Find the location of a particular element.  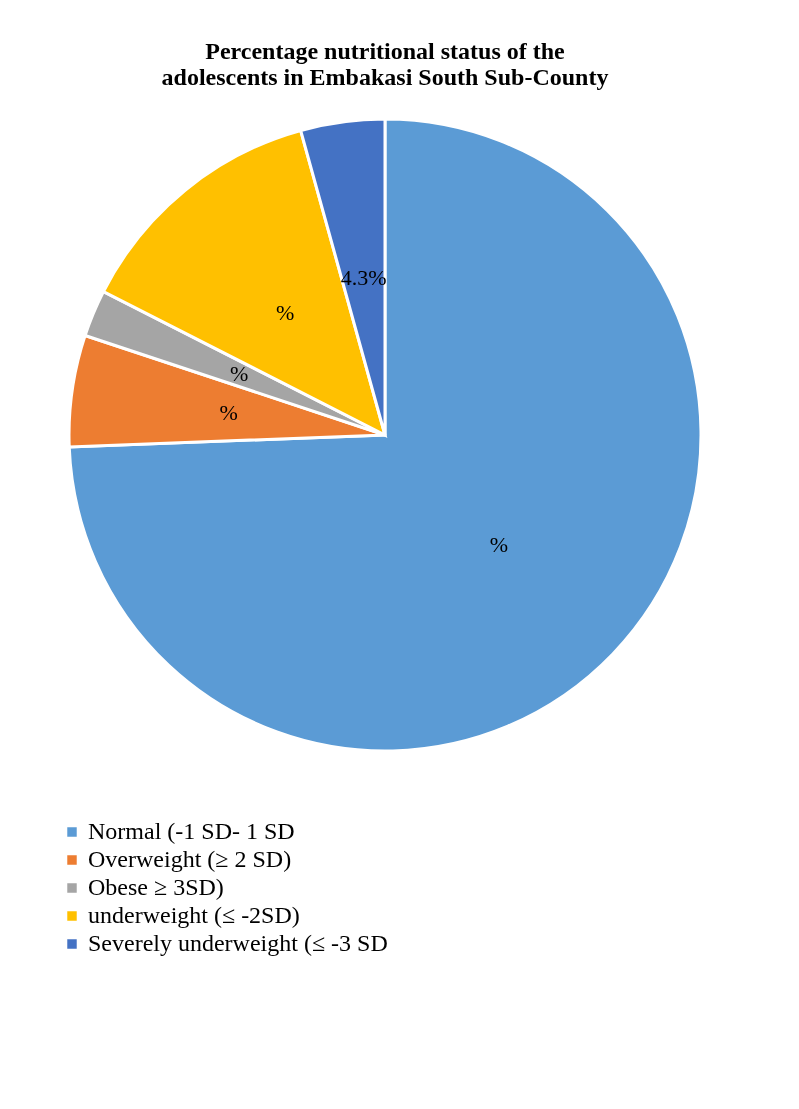

text: Percentage nutritional status of the is located at coordinates (385, 51).